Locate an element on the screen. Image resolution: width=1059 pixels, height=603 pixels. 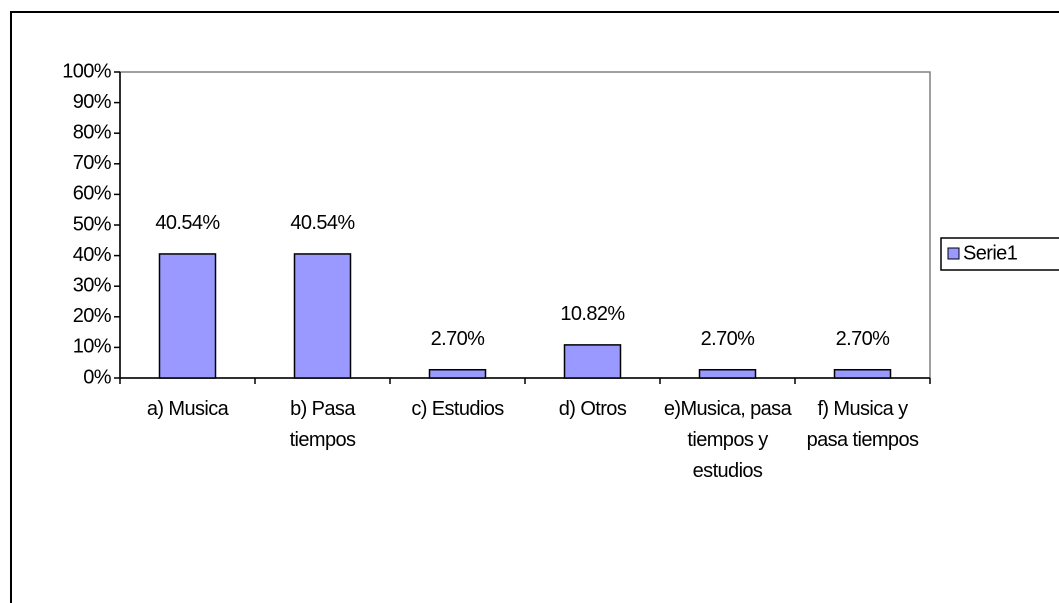
legend-label: Serie1 is located at coordinates (990, 253).